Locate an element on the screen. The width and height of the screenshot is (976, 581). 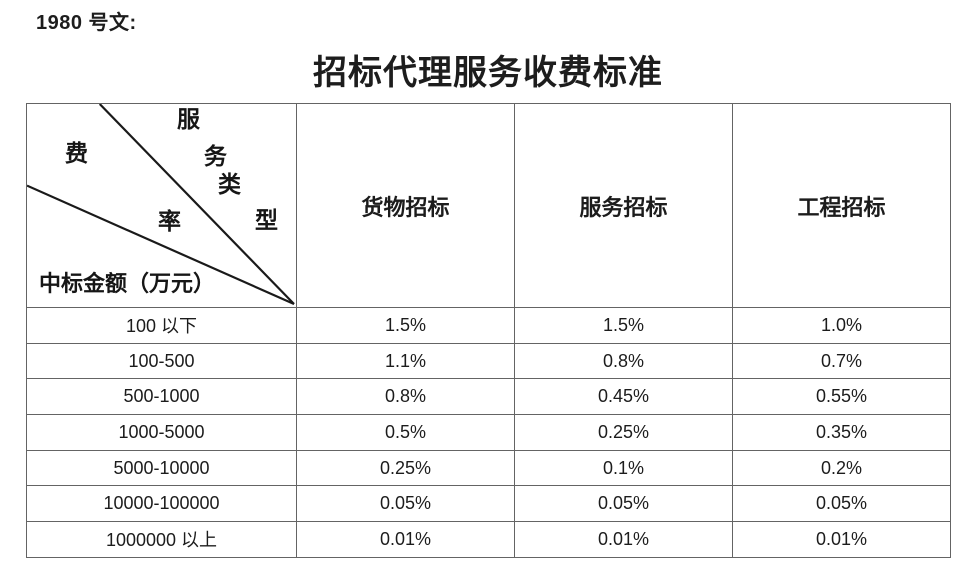
amount-range-cell: 500-1000 is located at coordinates (161, 397).